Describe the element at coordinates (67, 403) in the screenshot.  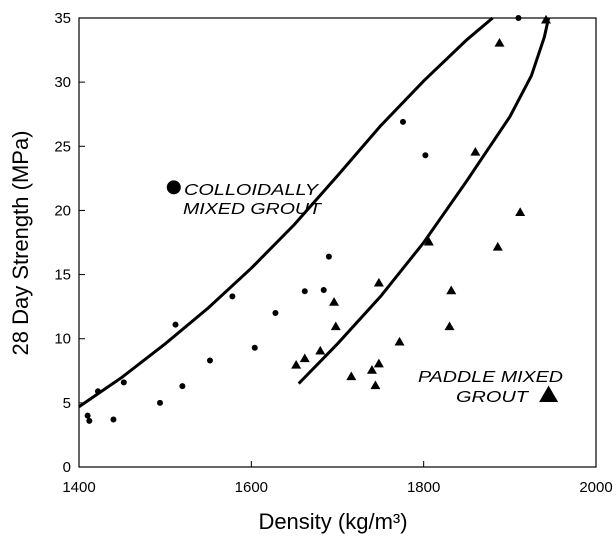
I see `y-tick-label: 5` at that location.